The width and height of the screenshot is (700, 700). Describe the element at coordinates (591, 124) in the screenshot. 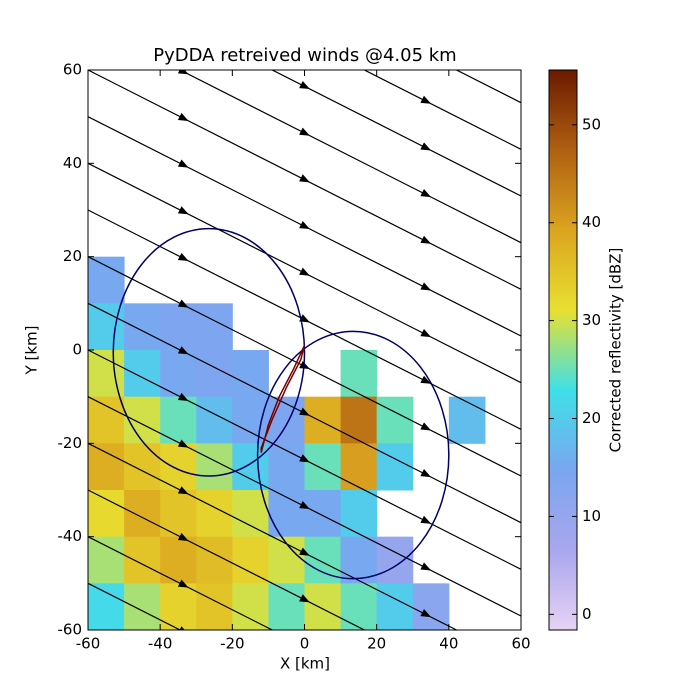

I see `colorbar-tick-label: 50` at that location.